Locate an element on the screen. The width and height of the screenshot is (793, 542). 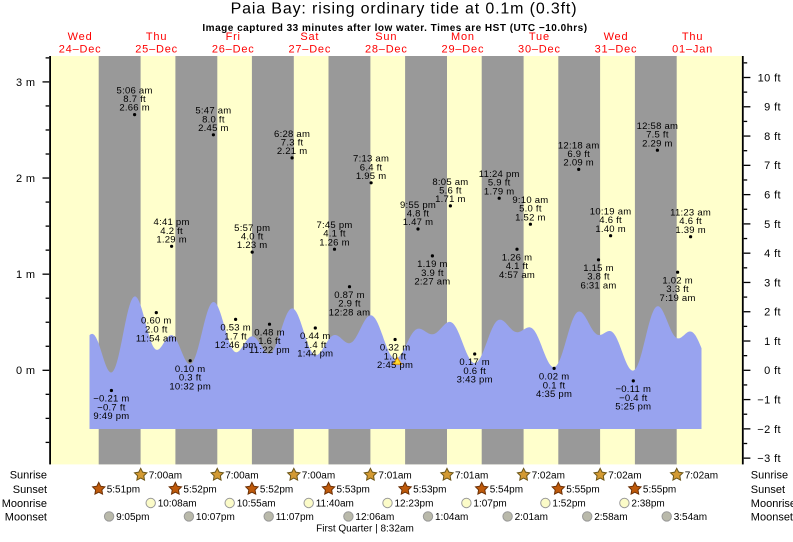
svg-text: 31–Dec is located at coordinates (616, 50).